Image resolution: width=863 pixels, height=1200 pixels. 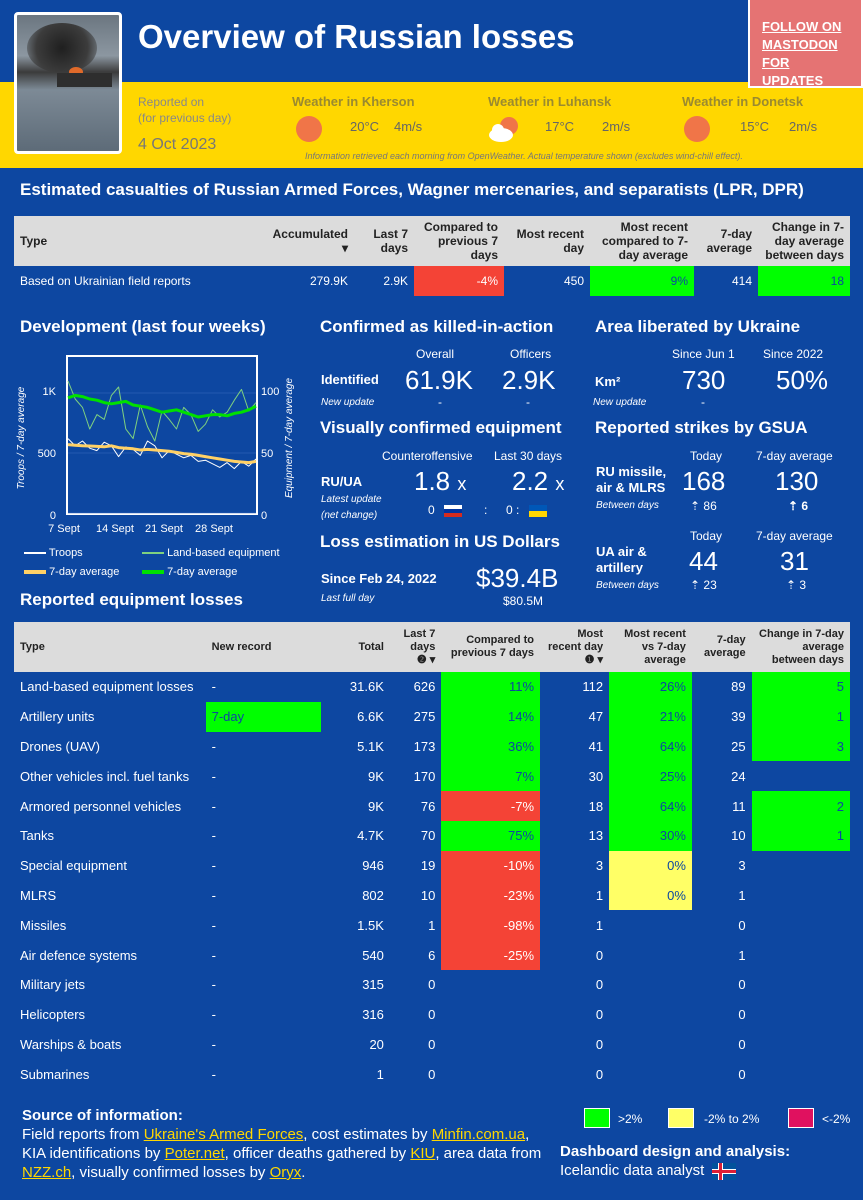 I want to click on kia-col-overall: Overall, so click(x=435, y=354).